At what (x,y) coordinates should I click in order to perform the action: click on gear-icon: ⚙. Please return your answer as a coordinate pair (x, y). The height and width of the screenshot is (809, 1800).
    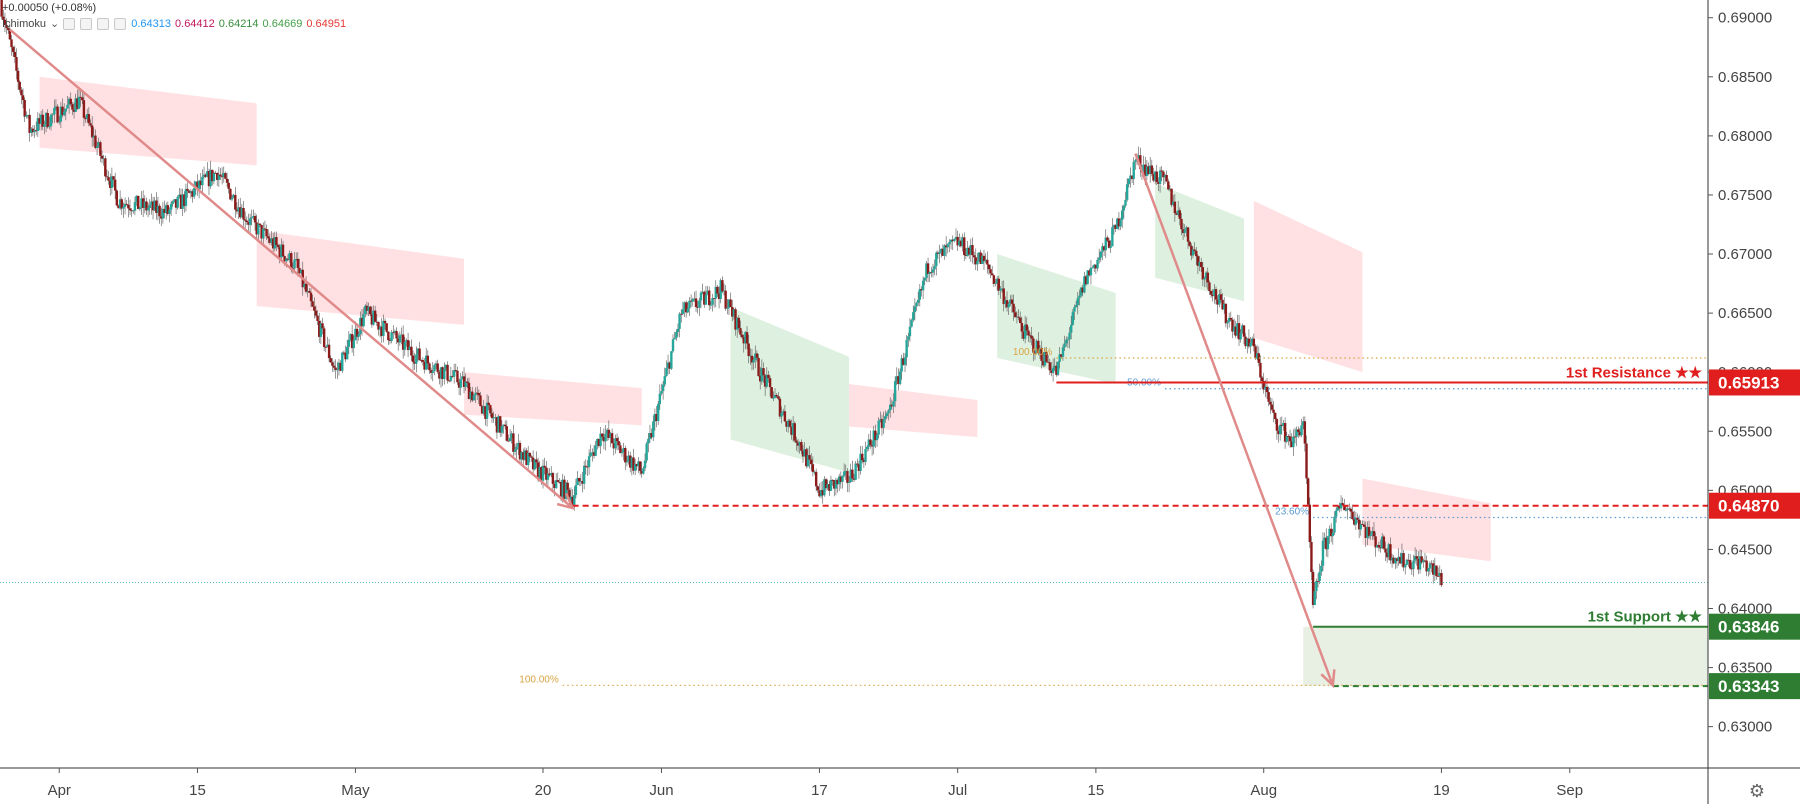
    Looking at the image, I should click on (1757, 791).